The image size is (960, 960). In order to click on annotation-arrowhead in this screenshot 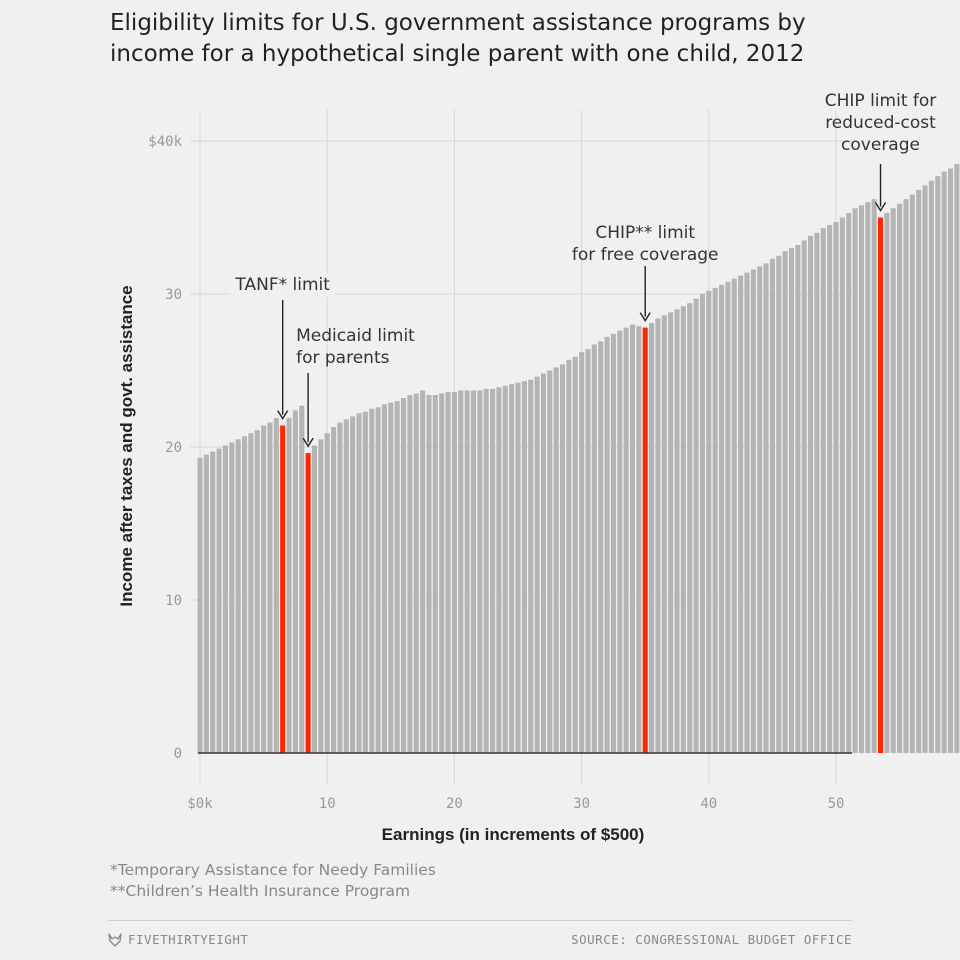, I will do `click(308, 442)`.